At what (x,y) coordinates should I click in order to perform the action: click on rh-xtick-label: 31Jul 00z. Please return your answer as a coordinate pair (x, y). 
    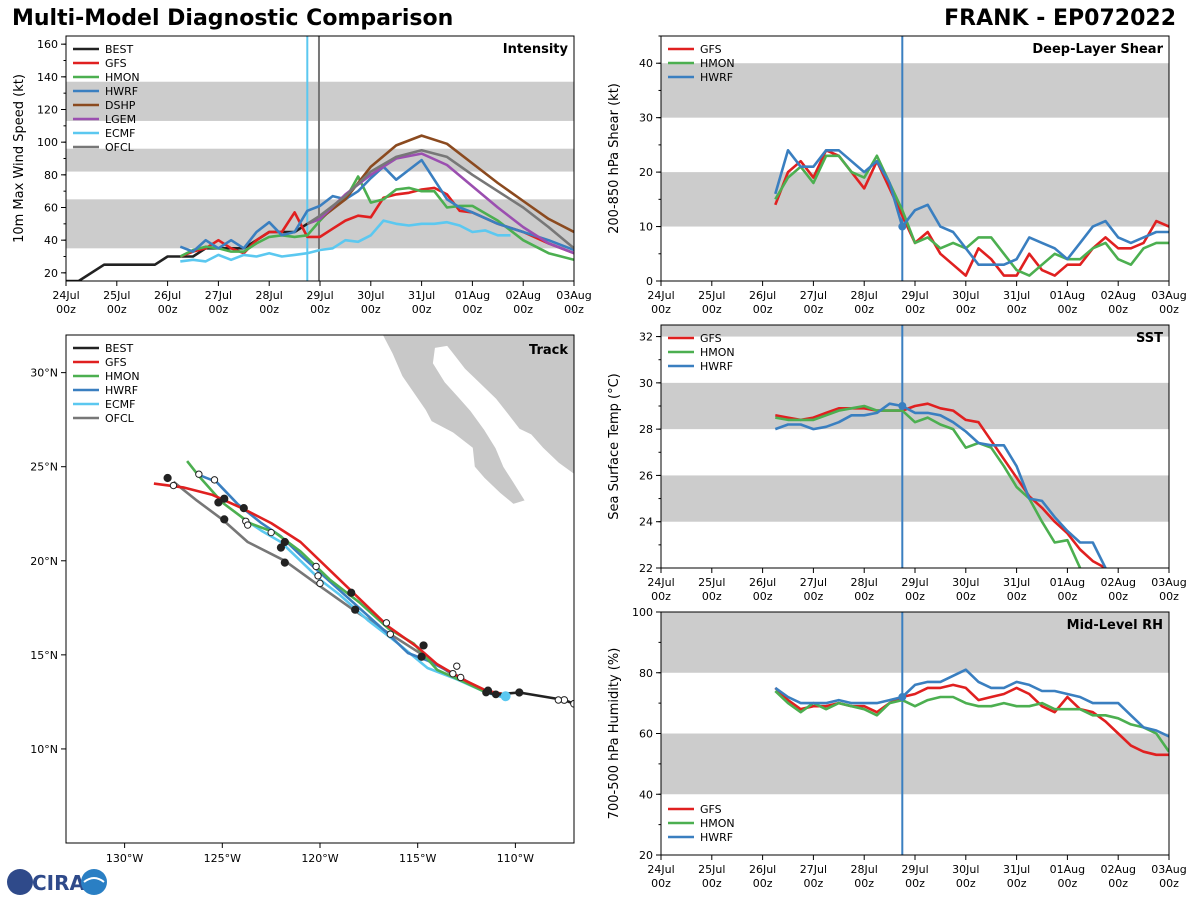
    Looking at the image, I should click on (1016, 876).